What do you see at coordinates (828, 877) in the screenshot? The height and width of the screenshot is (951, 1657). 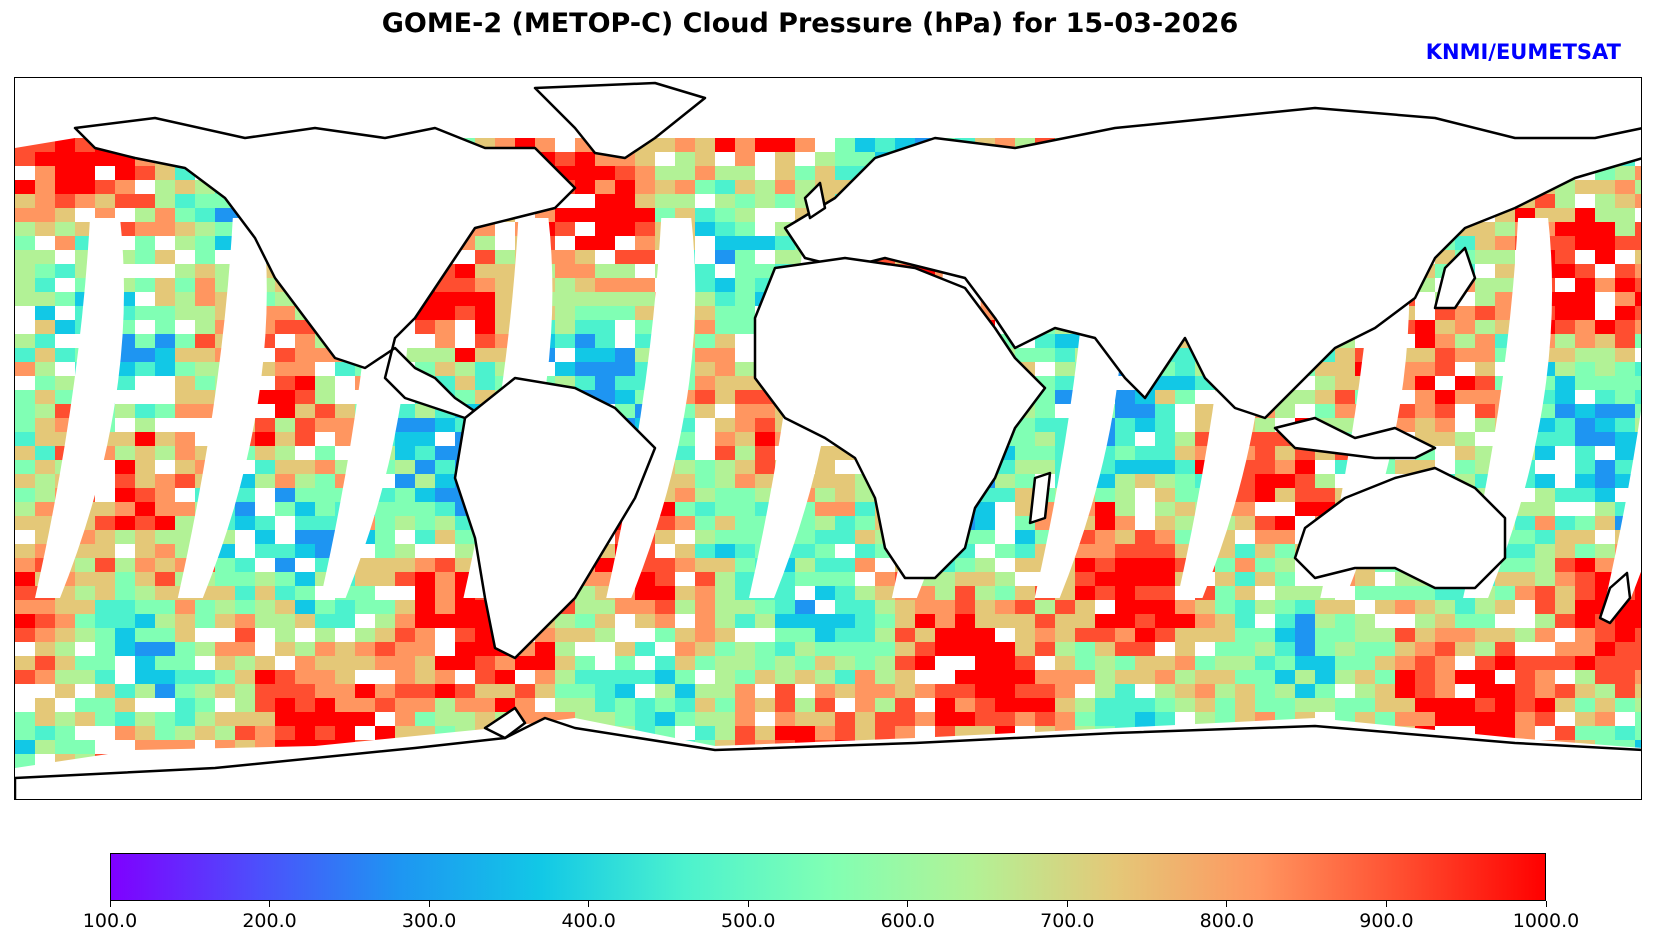 I see `colorbar-gradient` at bounding box center [828, 877].